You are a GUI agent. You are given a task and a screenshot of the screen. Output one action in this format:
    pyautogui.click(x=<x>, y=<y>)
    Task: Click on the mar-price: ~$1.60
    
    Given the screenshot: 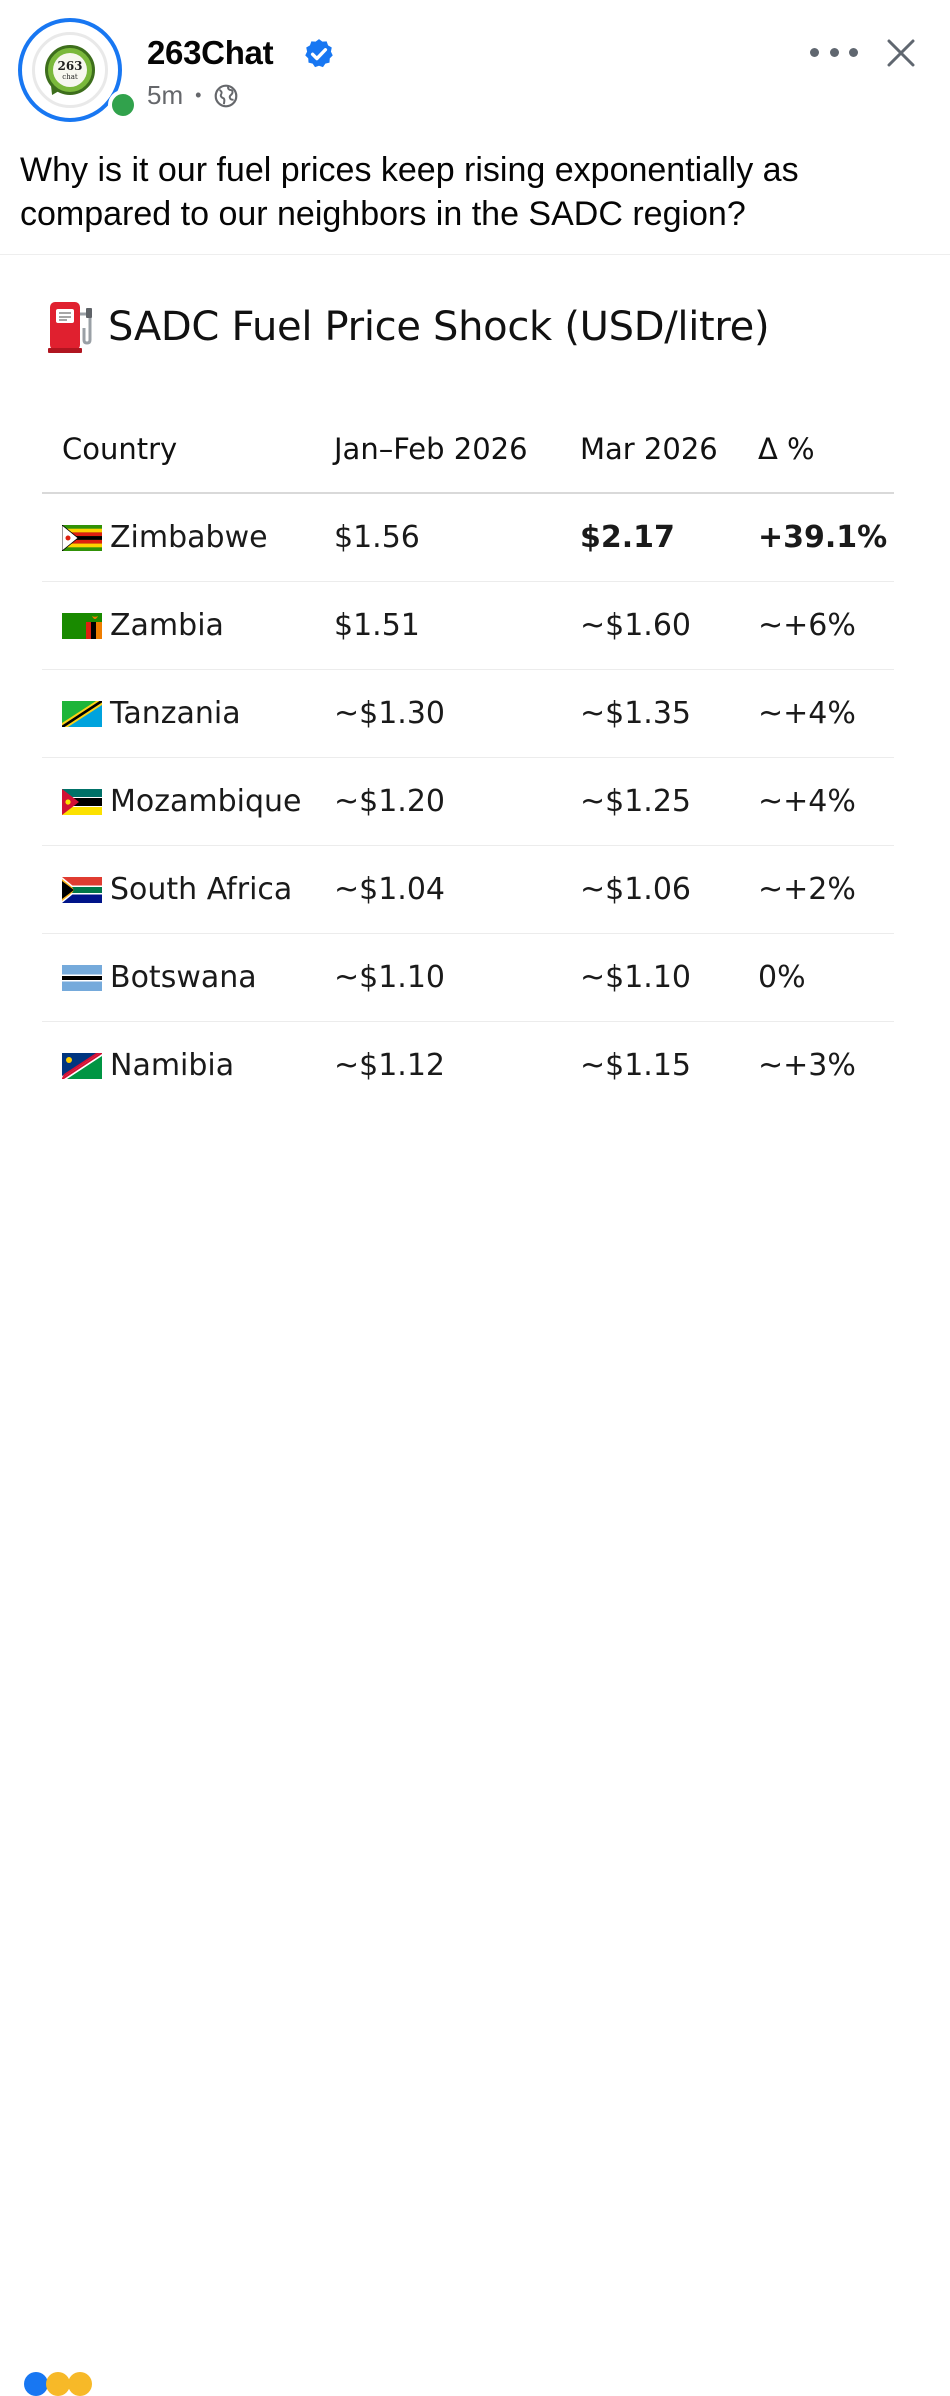 What is the action you would take?
    pyautogui.click(x=636, y=625)
    